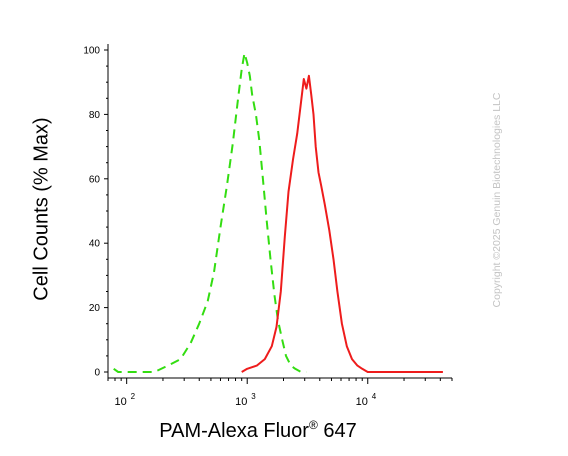  I want to click on x-axis-label-tail: 647, so click(337, 431).